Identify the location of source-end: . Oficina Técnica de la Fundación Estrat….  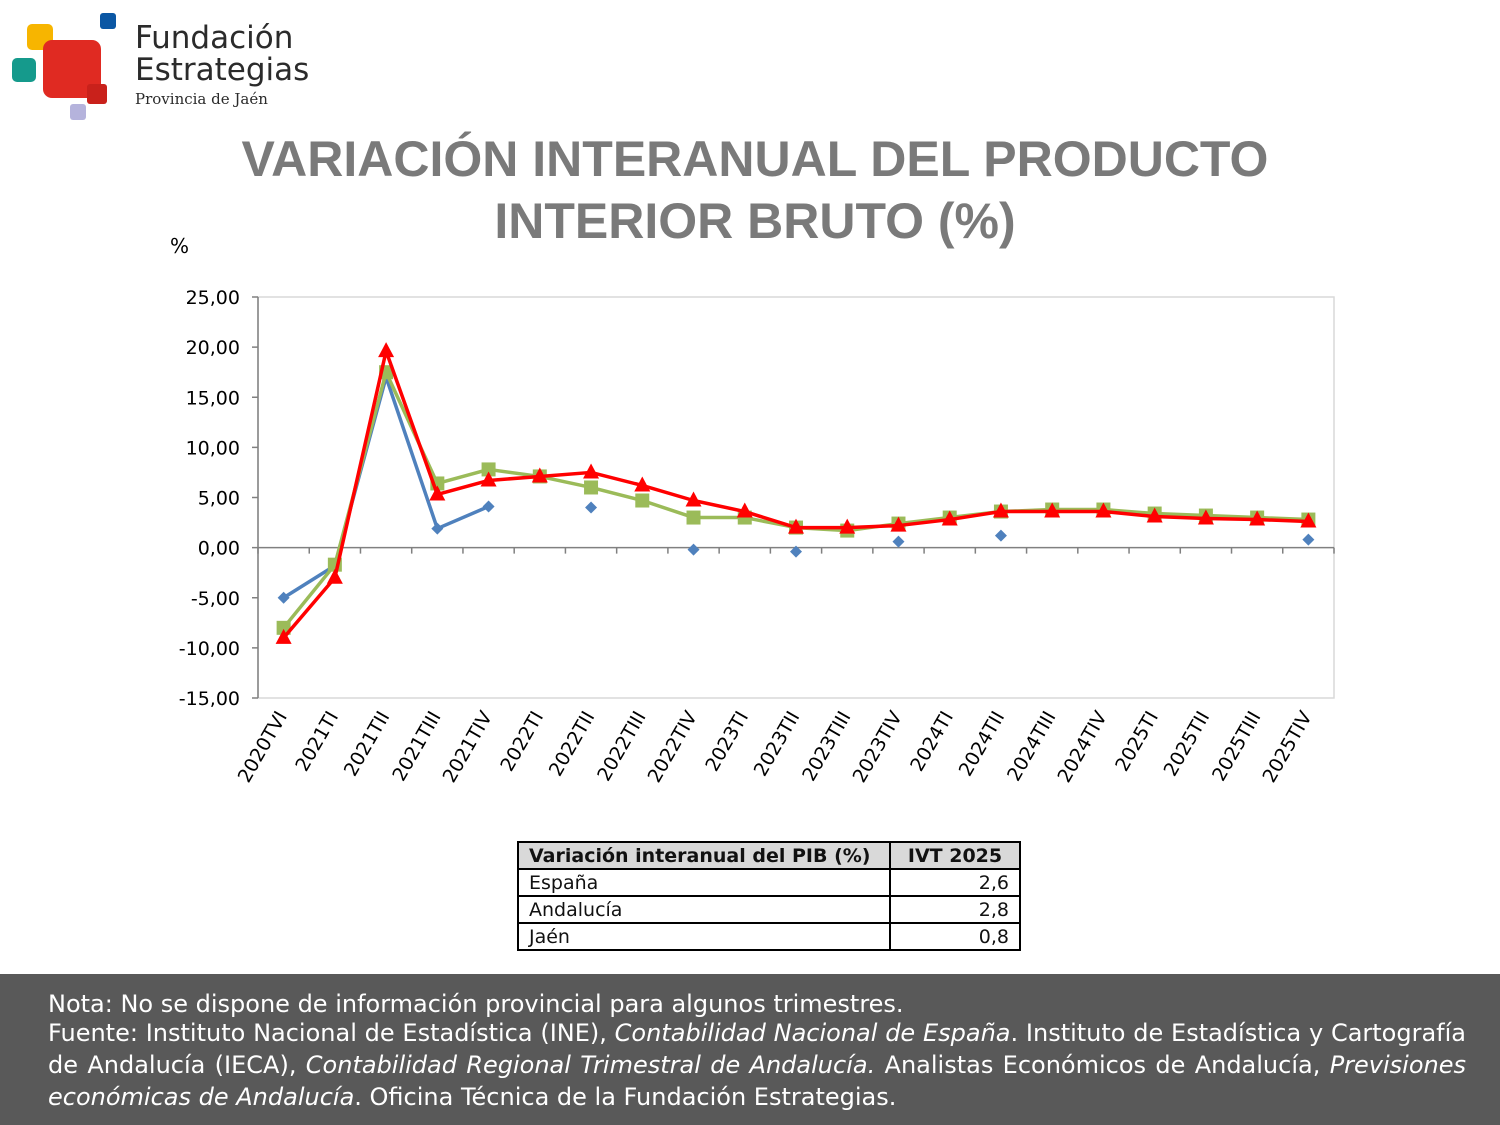
(625, 1097).